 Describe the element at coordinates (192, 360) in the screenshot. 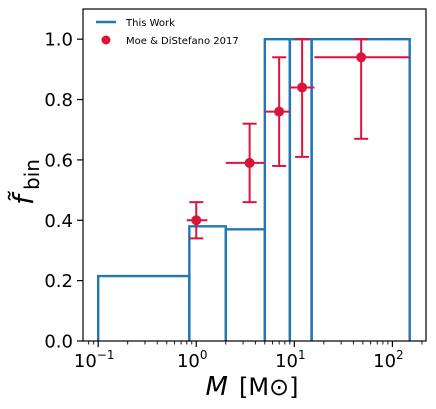

I see `x-tick-label-1: 10⁰` at that location.